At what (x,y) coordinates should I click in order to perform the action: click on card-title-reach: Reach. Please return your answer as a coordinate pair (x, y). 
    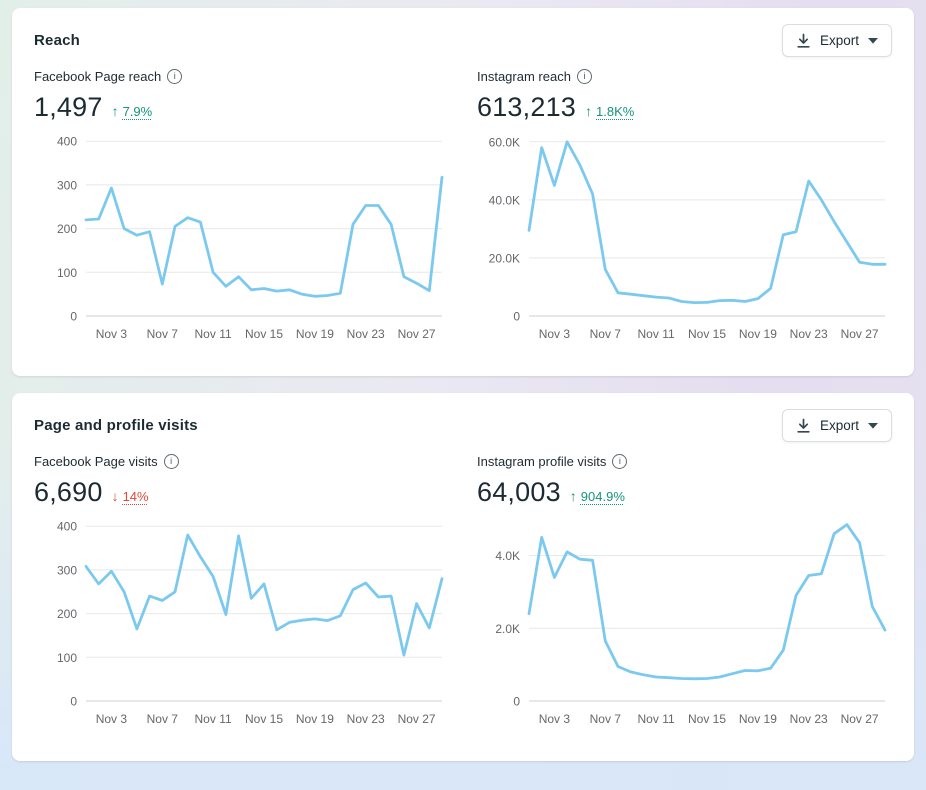
    Looking at the image, I should click on (57, 40).